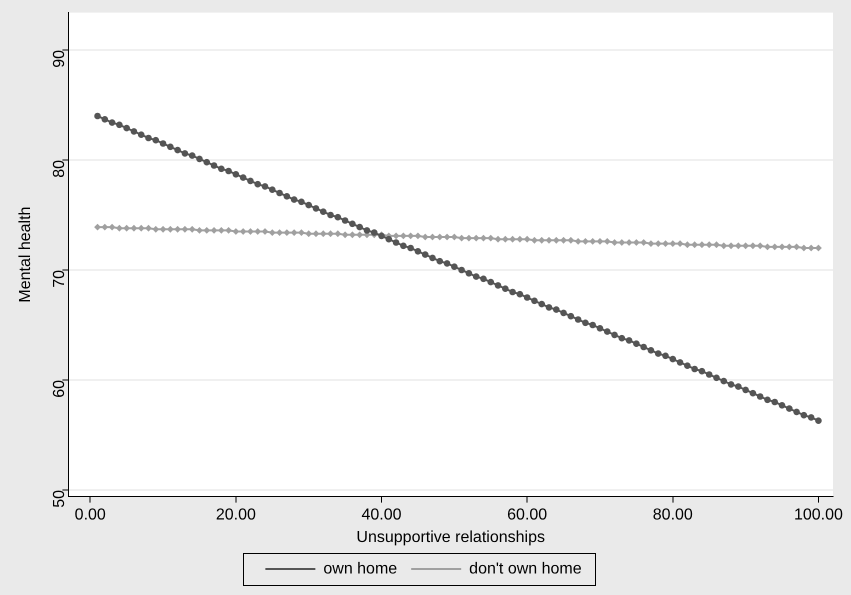 The height and width of the screenshot is (595, 851). I want to click on y-tick-label: 50, so click(59, 499).